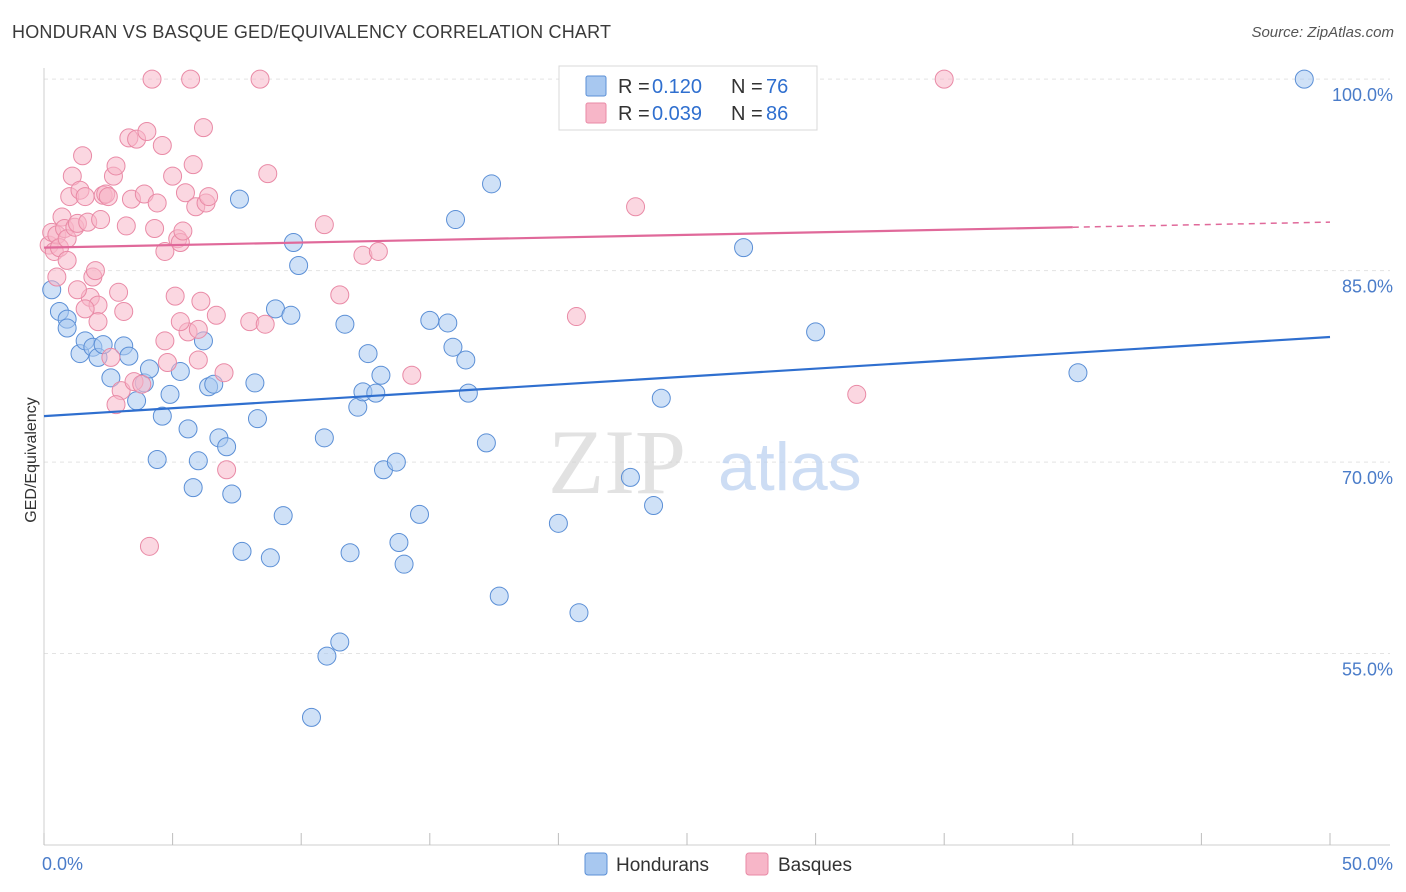 The image size is (1406, 892). Describe the element at coordinates (1322, 32) in the screenshot. I see `source-label: Source: ZipAtlas.com` at that location.